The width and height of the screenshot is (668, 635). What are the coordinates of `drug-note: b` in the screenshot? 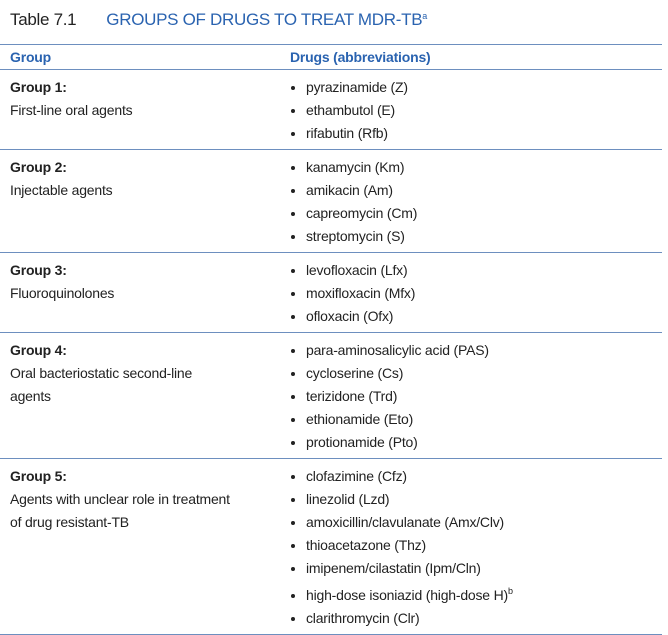 It's located at (510, 591).